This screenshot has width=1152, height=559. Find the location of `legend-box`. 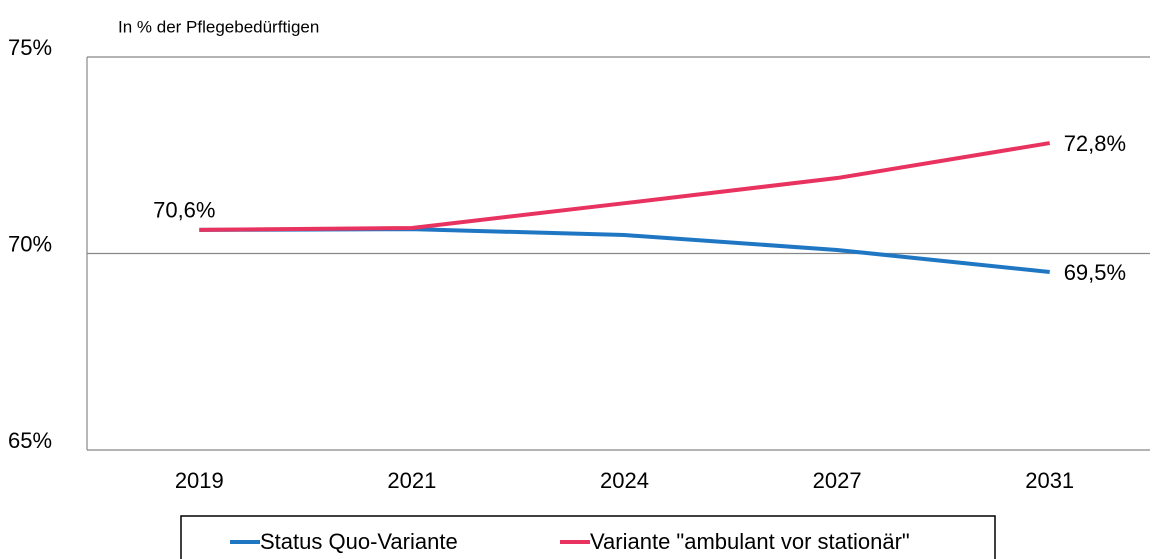

legend-box is located at coordinates (588, 537).